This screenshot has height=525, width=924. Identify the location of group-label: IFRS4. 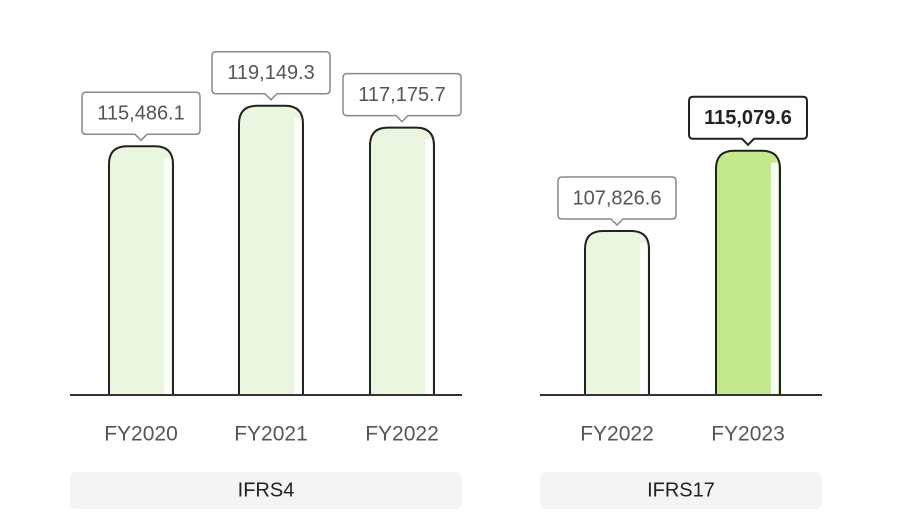
(266, 490).